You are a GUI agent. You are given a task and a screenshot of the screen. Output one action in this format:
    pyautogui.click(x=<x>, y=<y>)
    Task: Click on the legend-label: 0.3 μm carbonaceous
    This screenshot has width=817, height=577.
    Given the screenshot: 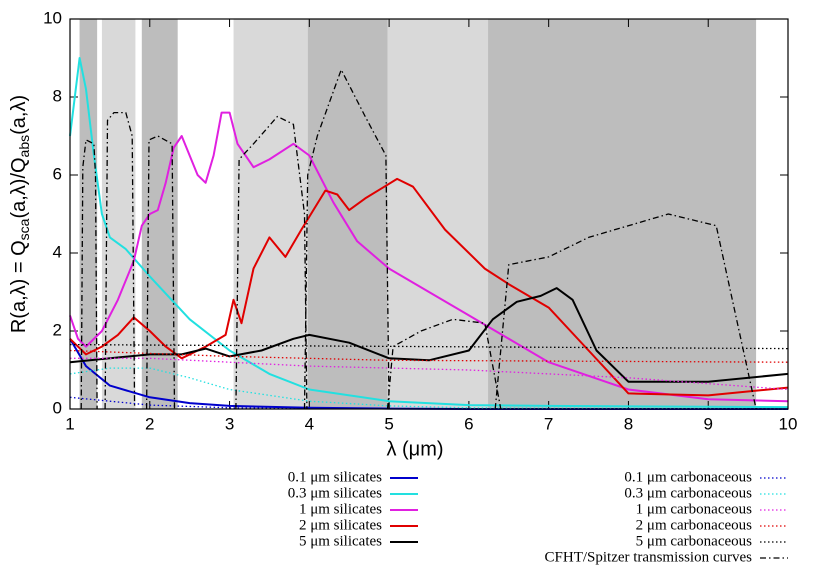 What is the action you would take?
    pyautogui.click(x=688, y=493)
    